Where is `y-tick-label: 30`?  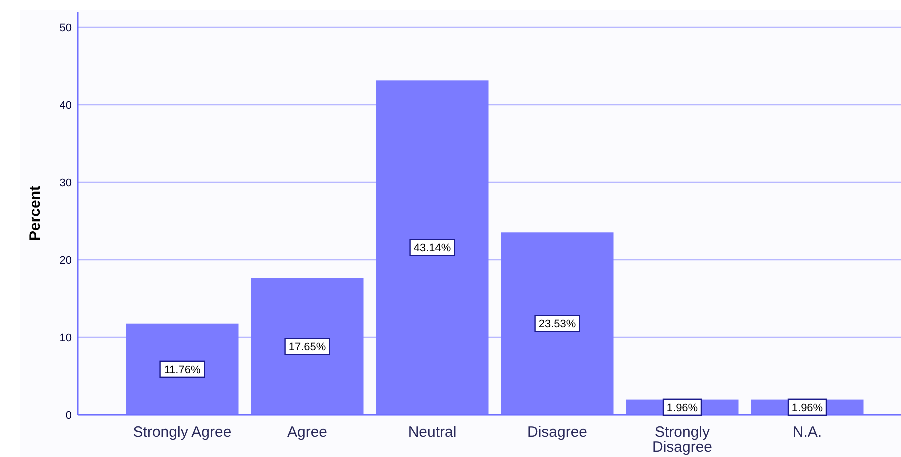 y-tick-label: 30 is located at coordinates (66, 183).